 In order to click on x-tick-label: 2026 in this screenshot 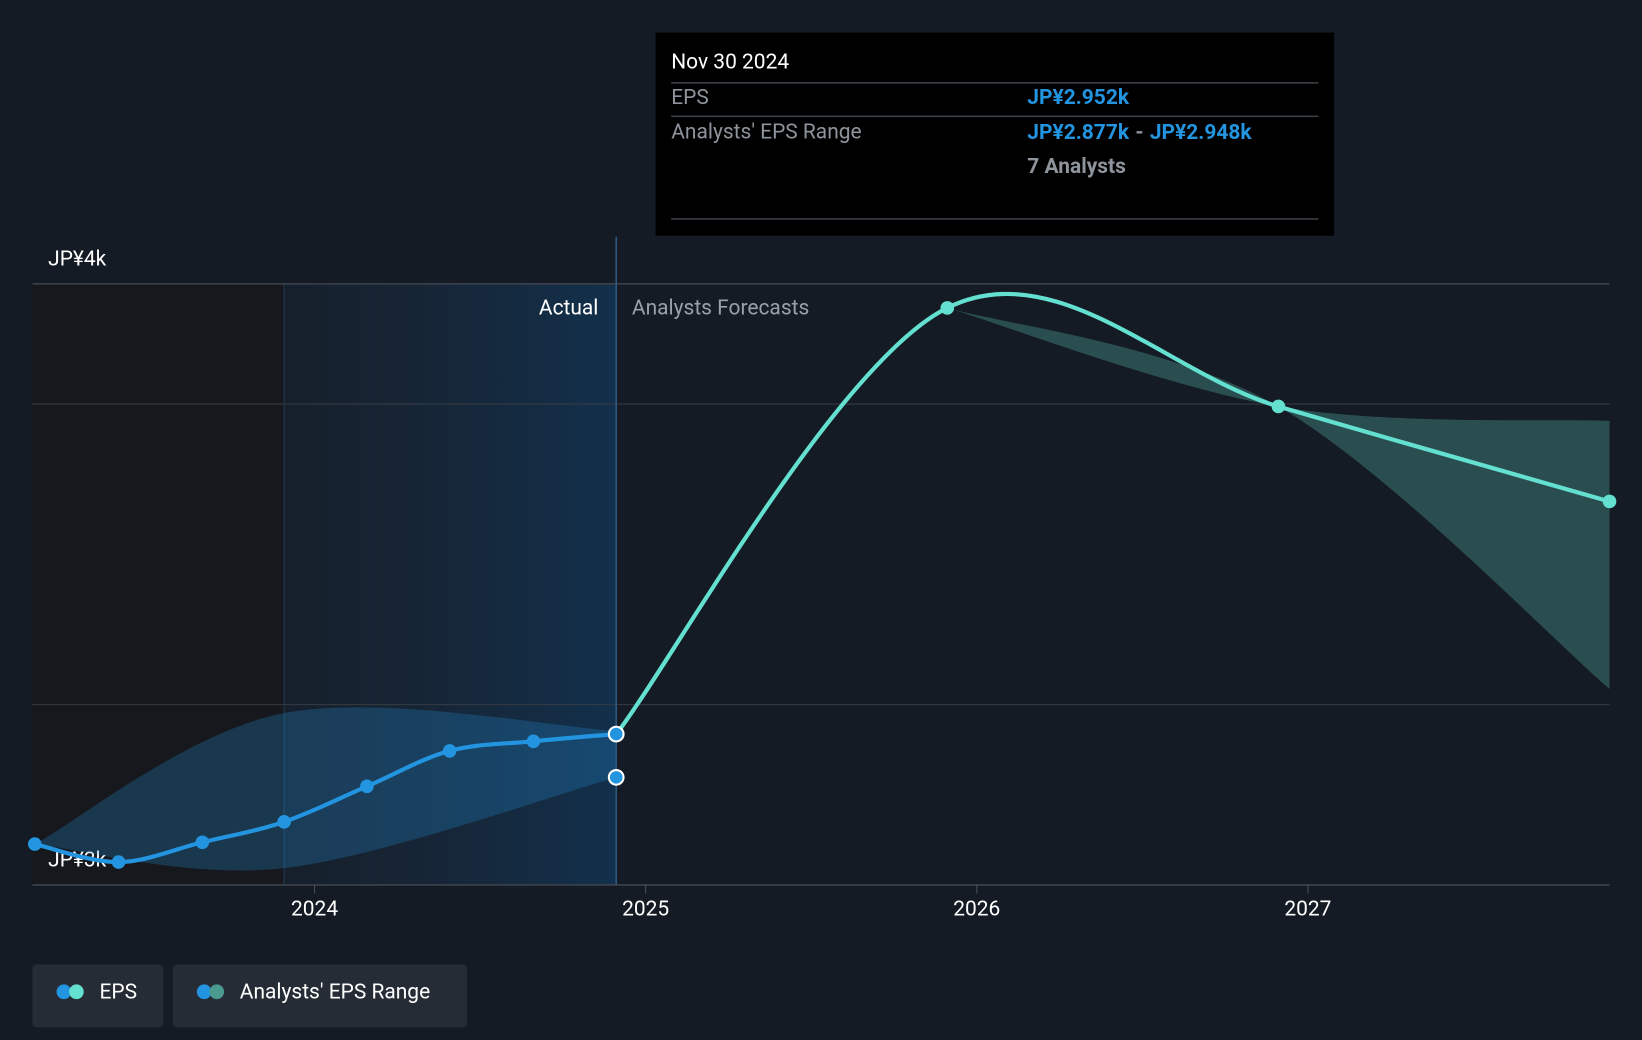, I will do `click(976, 910)`.